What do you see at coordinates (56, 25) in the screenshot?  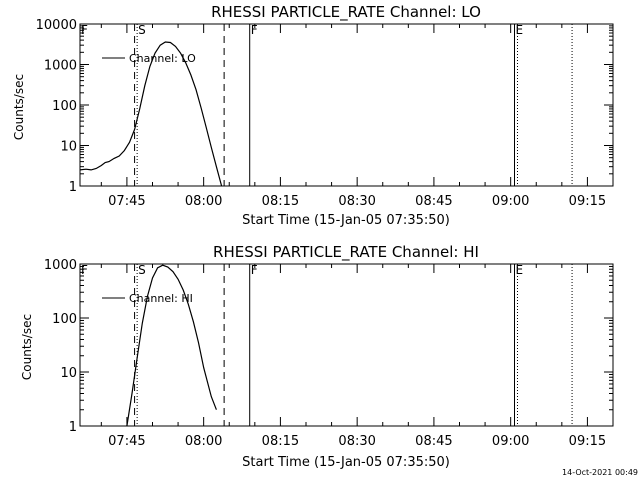 I see `y-tick-label: 10000` at bounding box center [56, 25].